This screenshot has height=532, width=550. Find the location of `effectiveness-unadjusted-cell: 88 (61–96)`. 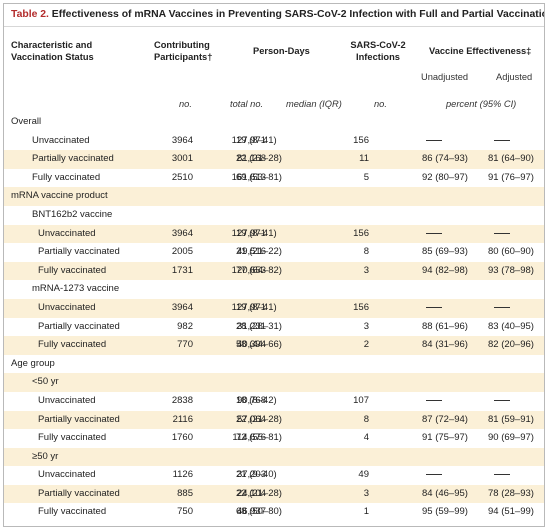

effectiveness-unadjusted-cell: 88 (61–96) is located at coordinates (445, 326).